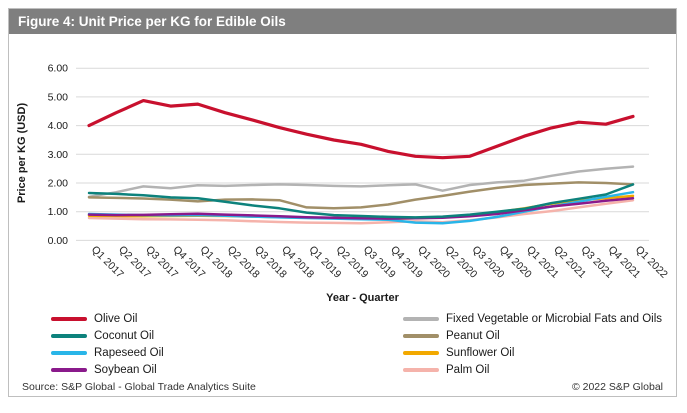 The width and height of the screenshot is (687, 413). I want to click on legend-swatch-sunflower-oil, so click(421, 352).